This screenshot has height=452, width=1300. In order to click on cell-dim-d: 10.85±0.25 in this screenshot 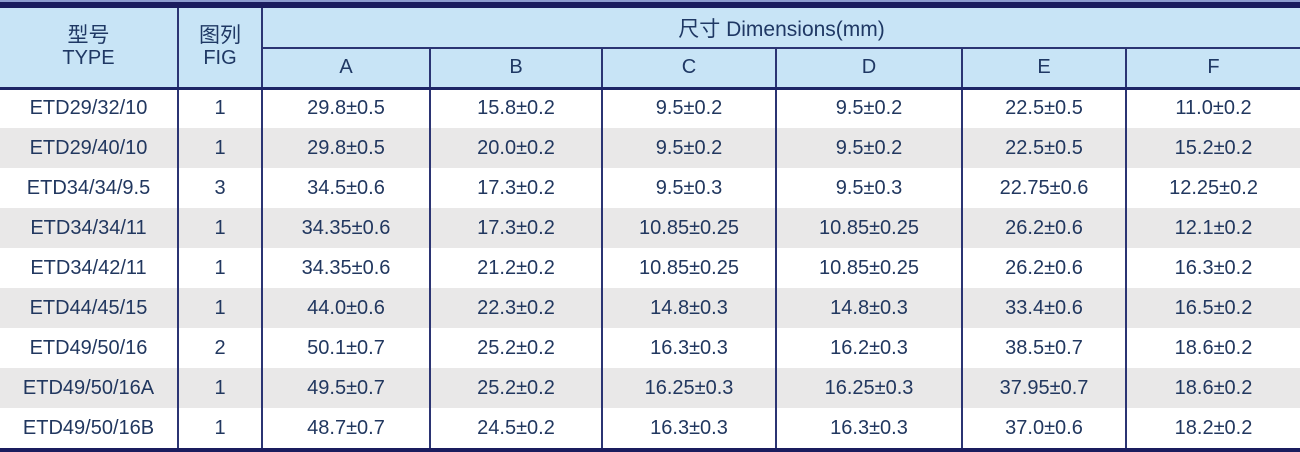, I will do `click(868, 228)`.